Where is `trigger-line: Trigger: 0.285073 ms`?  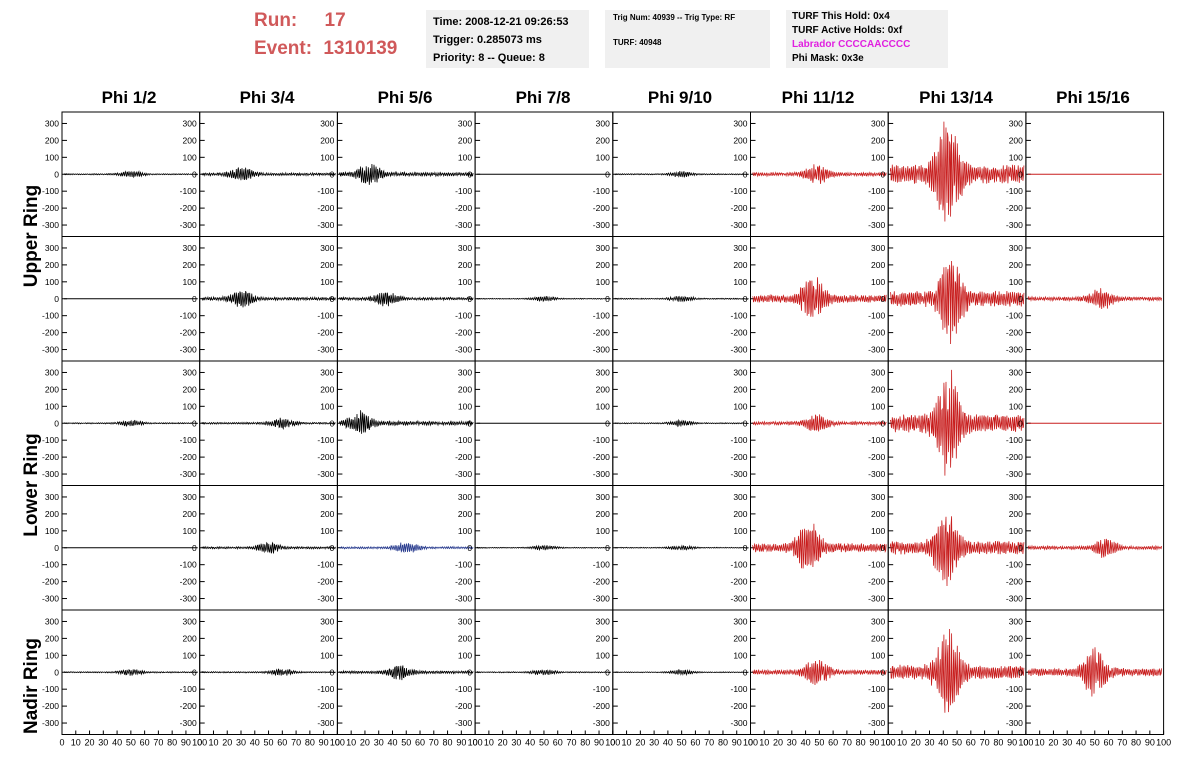
trigger-line: Trigger: 0.285073 ms is located at coordinates (487, 40).